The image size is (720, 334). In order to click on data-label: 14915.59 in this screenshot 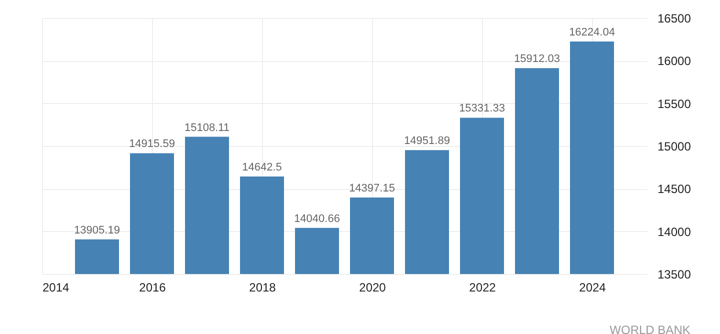, I will do `click(152, 144)`.